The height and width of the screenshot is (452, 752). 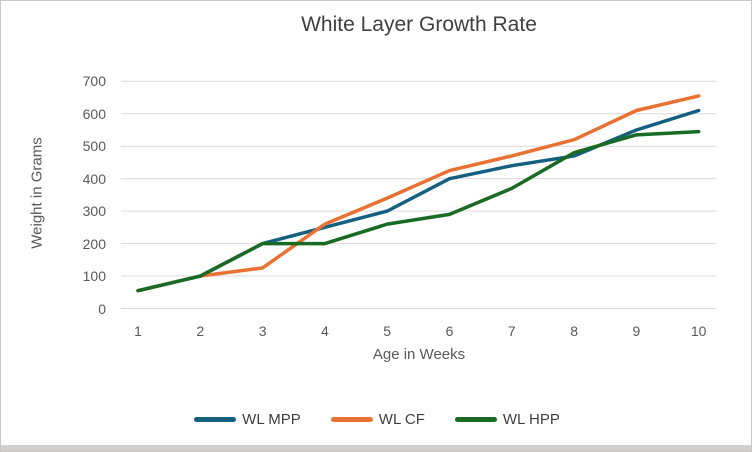 What do you see at coordinates (94, 211) in the screenshot?
I see `y-tick-label: 300` at bounding box center [94, 211].